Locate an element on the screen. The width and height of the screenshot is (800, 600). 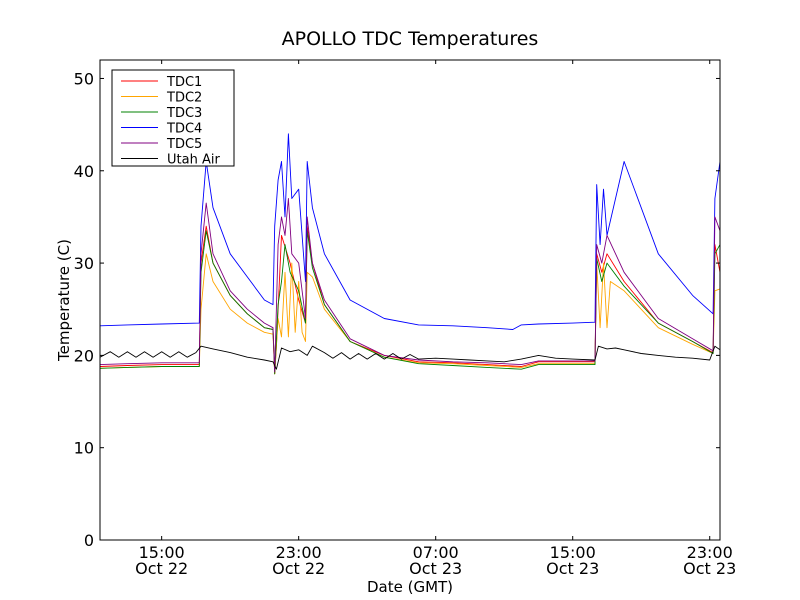
y-tick-label: 50 is located at coordinates (84, 78).